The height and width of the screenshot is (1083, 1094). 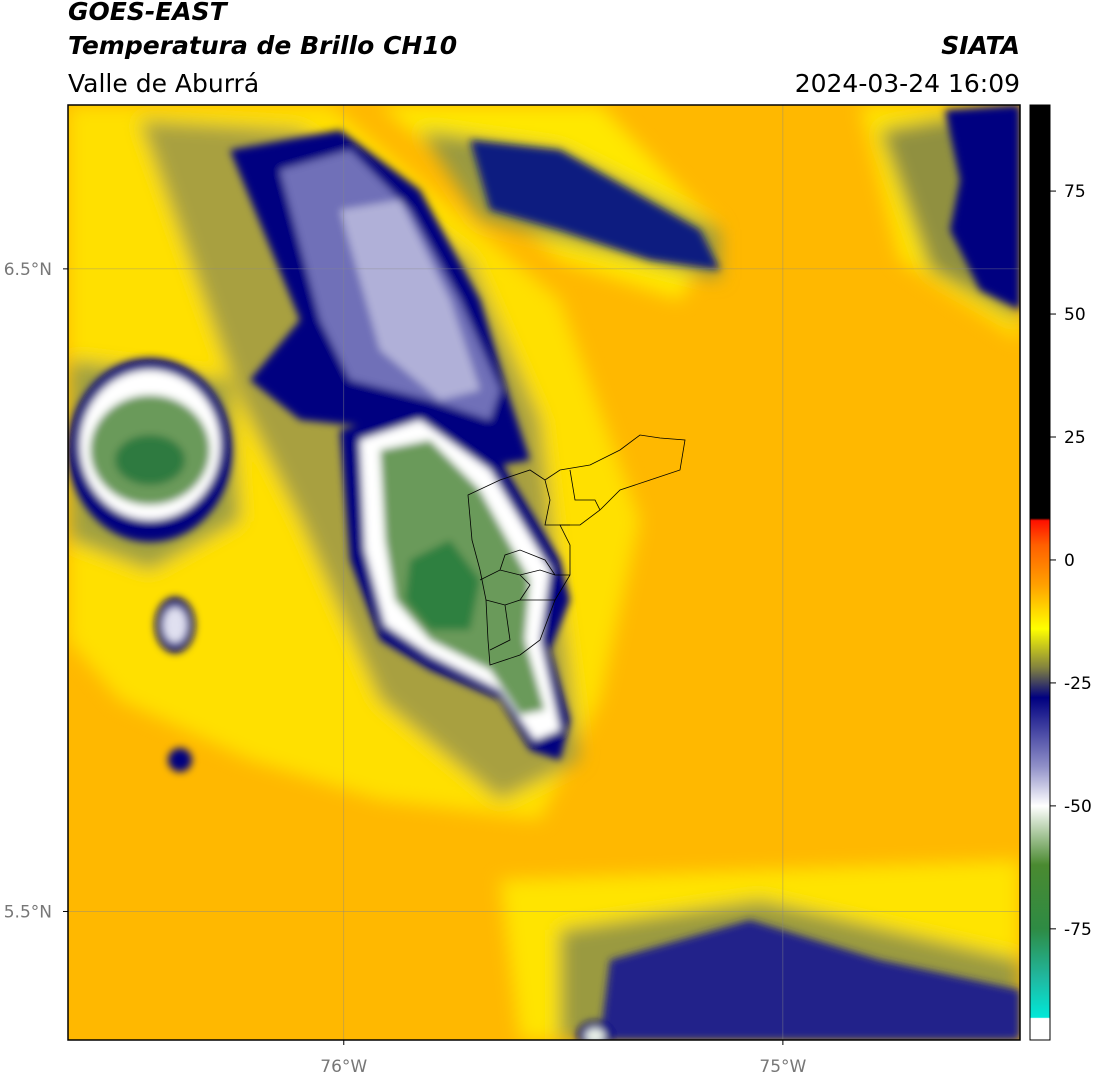 What do you see at coordinates (1078, 807) in the screenshot?
I see `colorbar-tick-label: -50` at bounding box center [1078, 807].